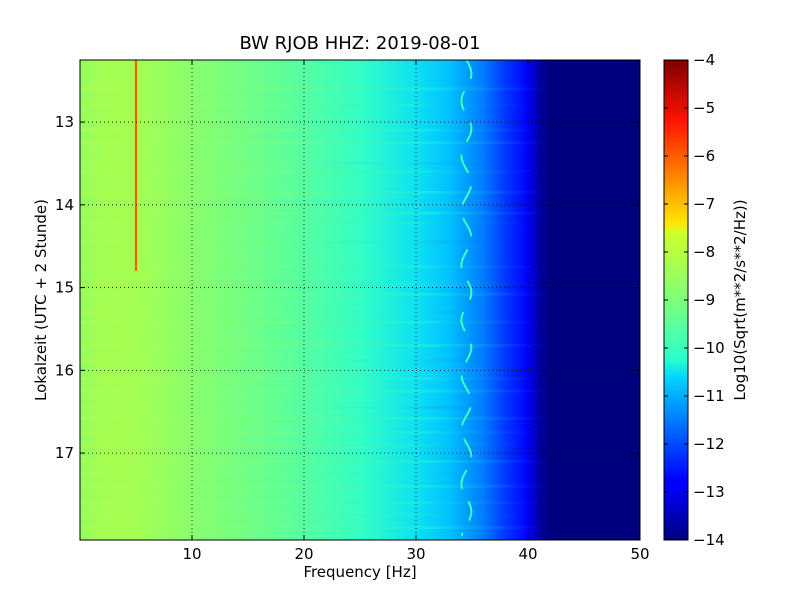  Describe the element at coordinates (709, 396) in the screenshot. I see `colorbar-tick-label: −11` at that location.